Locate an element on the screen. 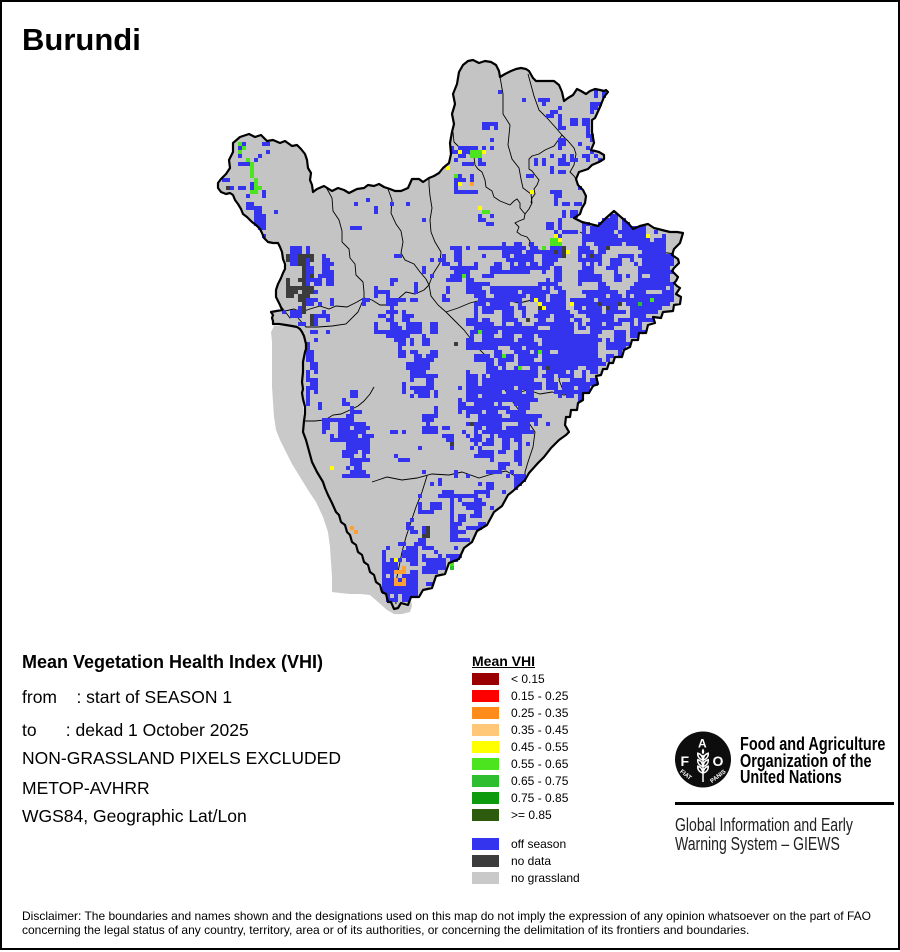 The width and height of the screenshot is (900, 952). svg-text: A is located at coordinates (702, 744).